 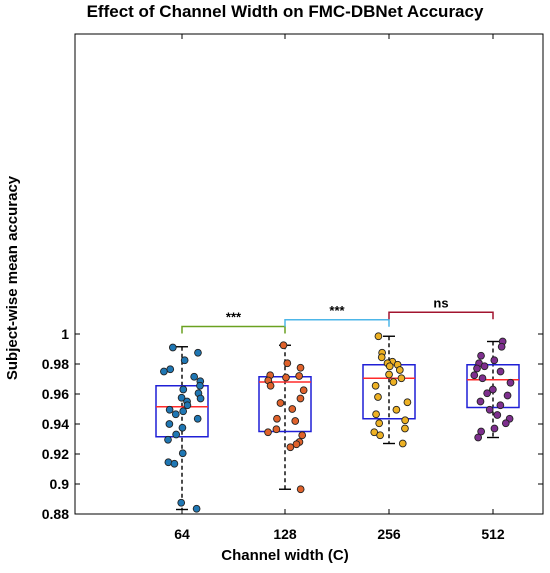 What do you see at coordinates (55, 394) in the screenshot?
I see `y-tick-label: 0.96` at bounding box center [55, 394].